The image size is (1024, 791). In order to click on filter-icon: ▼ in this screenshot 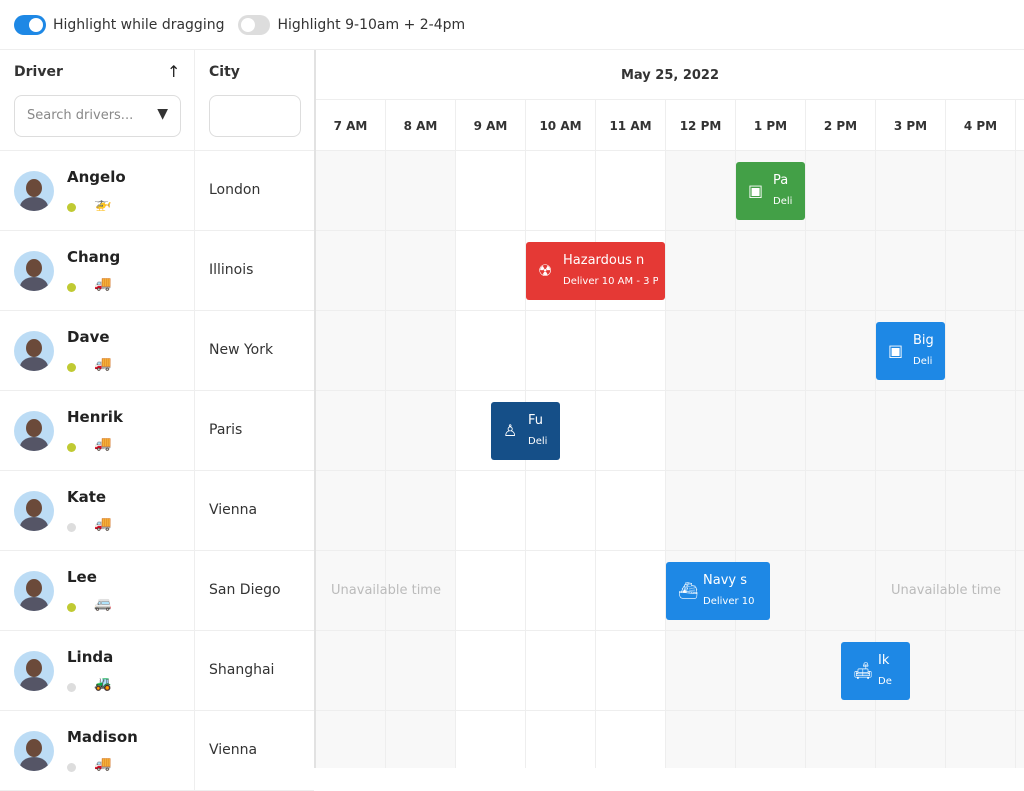, I will do `click(162, 114)`.